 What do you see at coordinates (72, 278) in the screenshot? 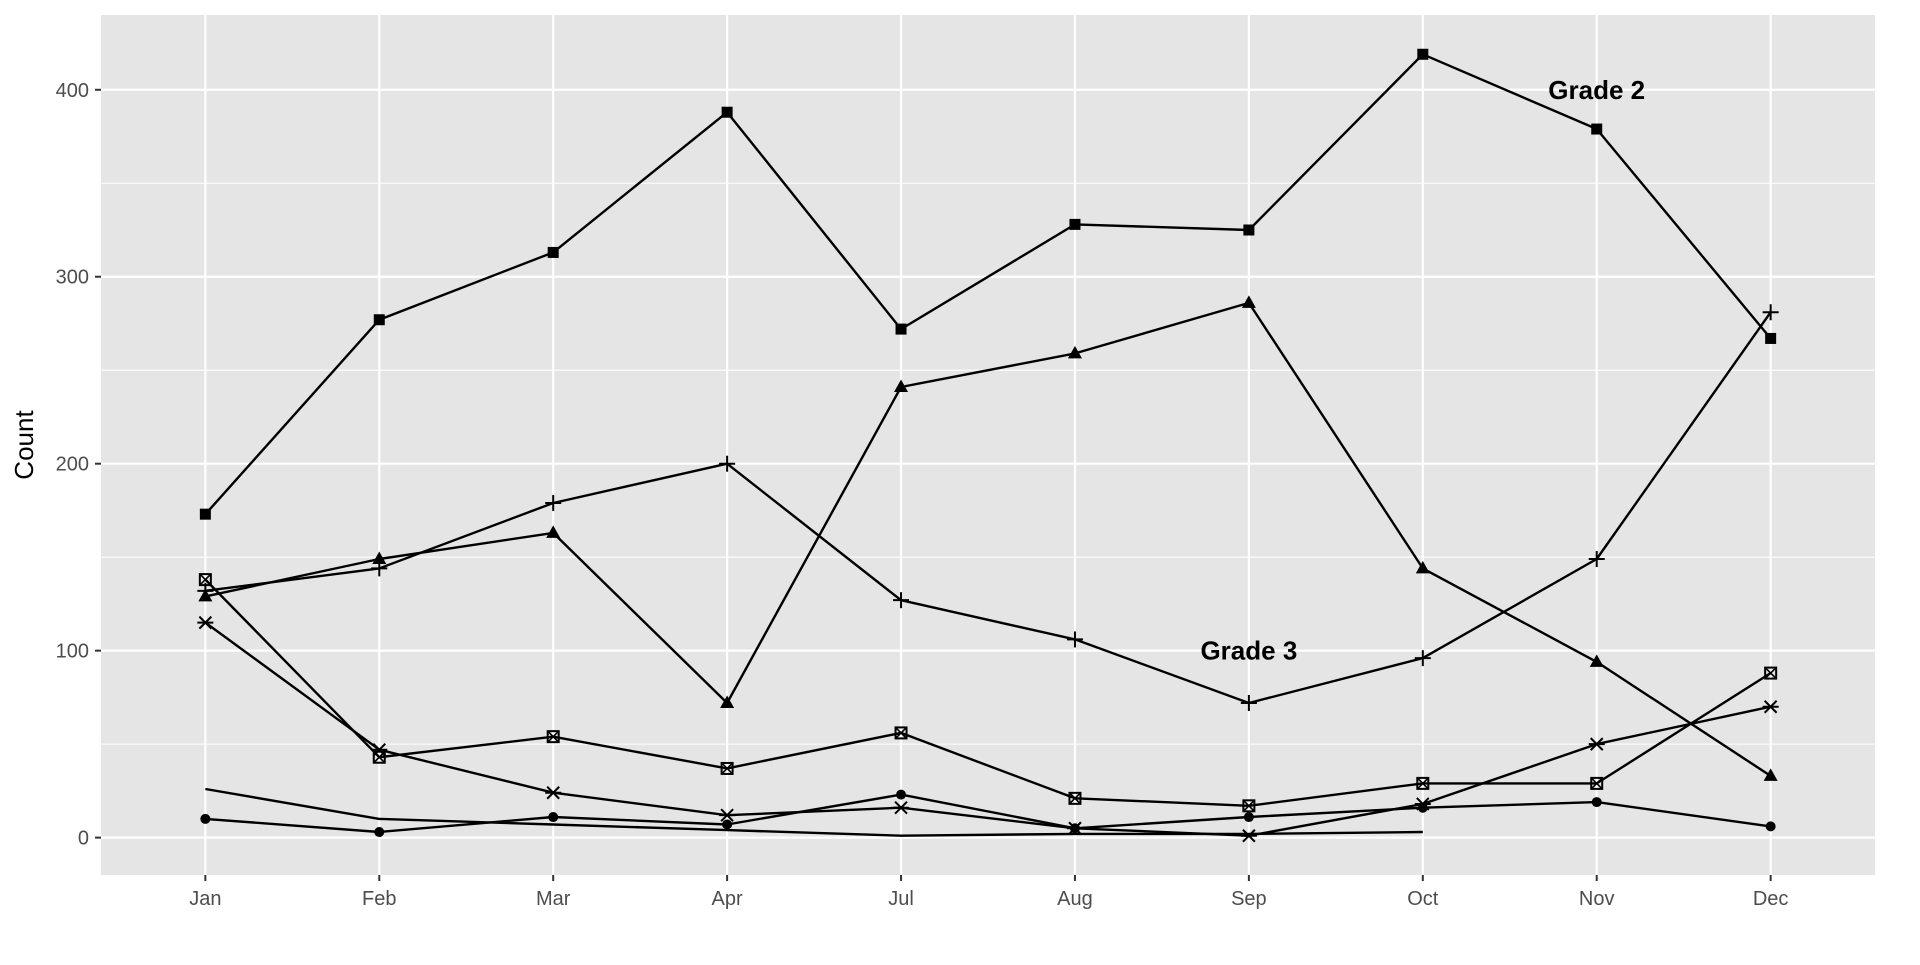
I see `y-tick-label: 300` at bounding box center [72, 278].